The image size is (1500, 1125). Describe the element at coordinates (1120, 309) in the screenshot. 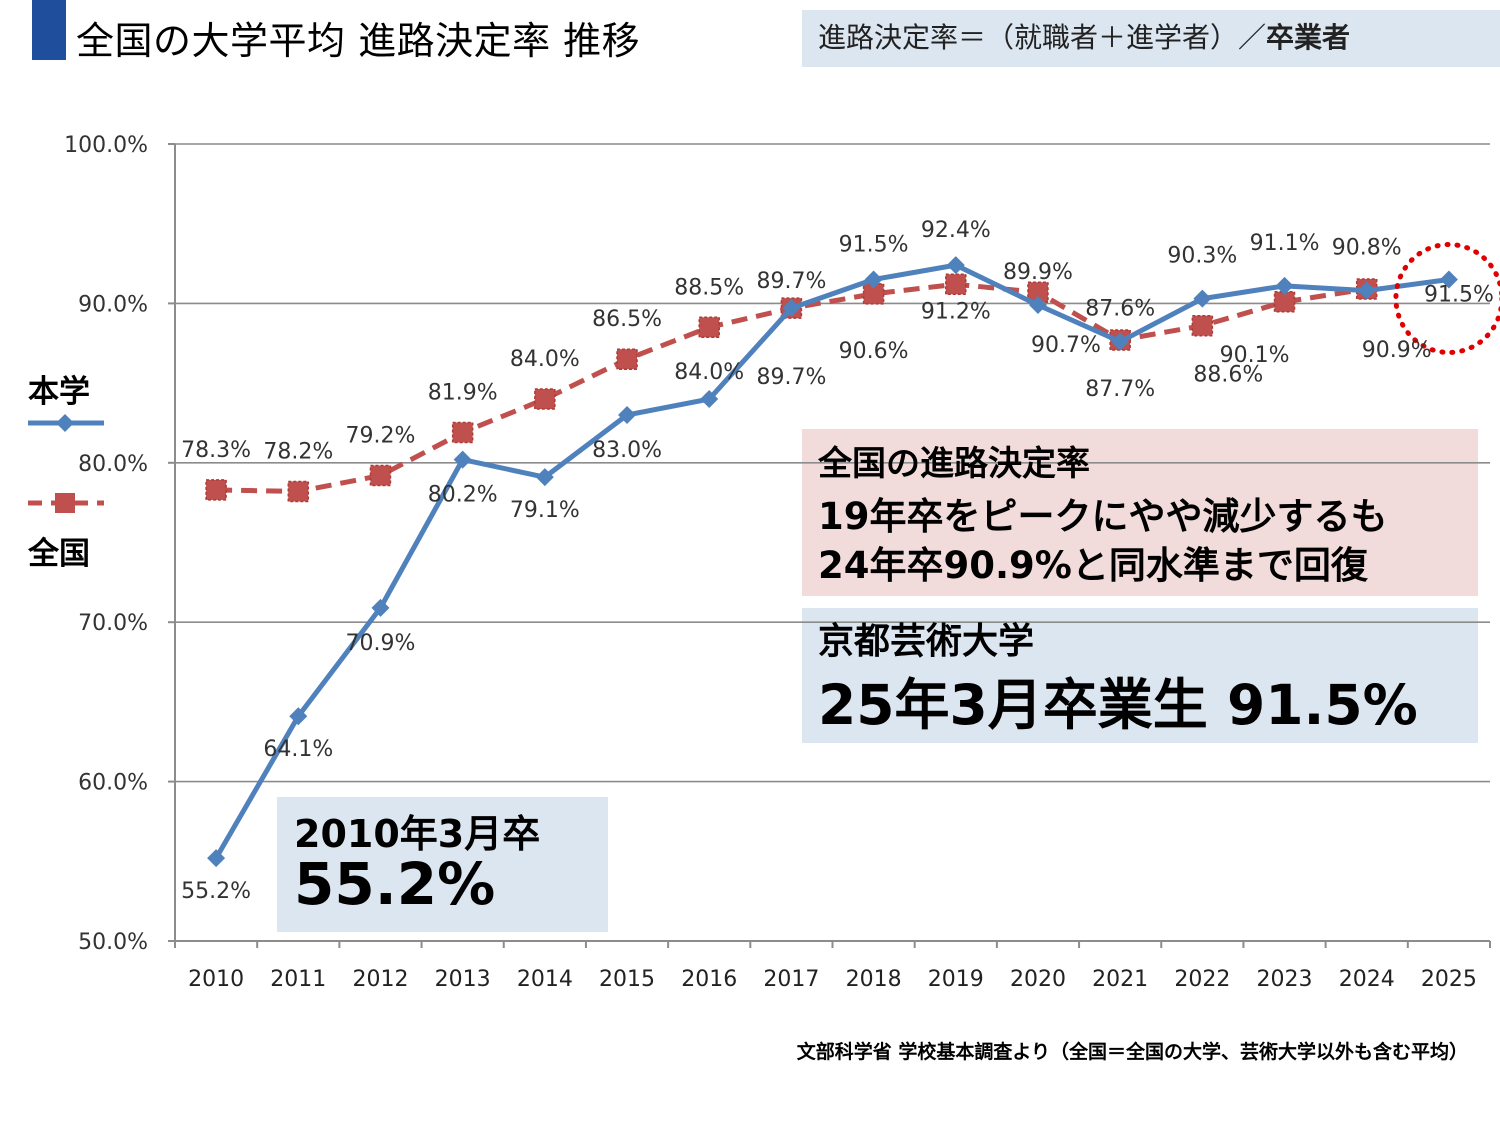

I see `own-data-label: 87.6%` at that location.